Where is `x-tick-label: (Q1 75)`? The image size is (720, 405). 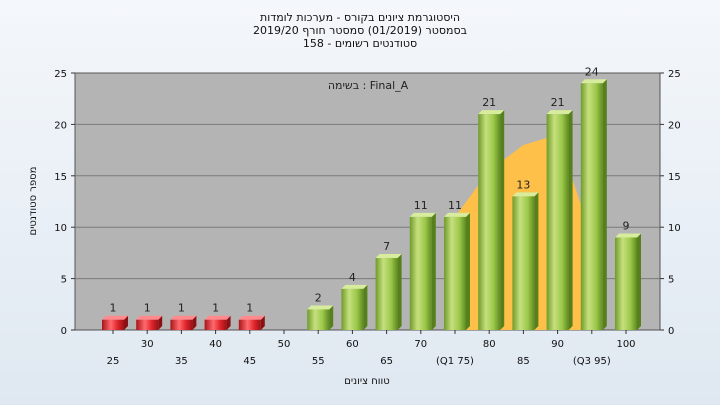 x-tick-label: (Q1 75) is located at coordinates (455, 361).